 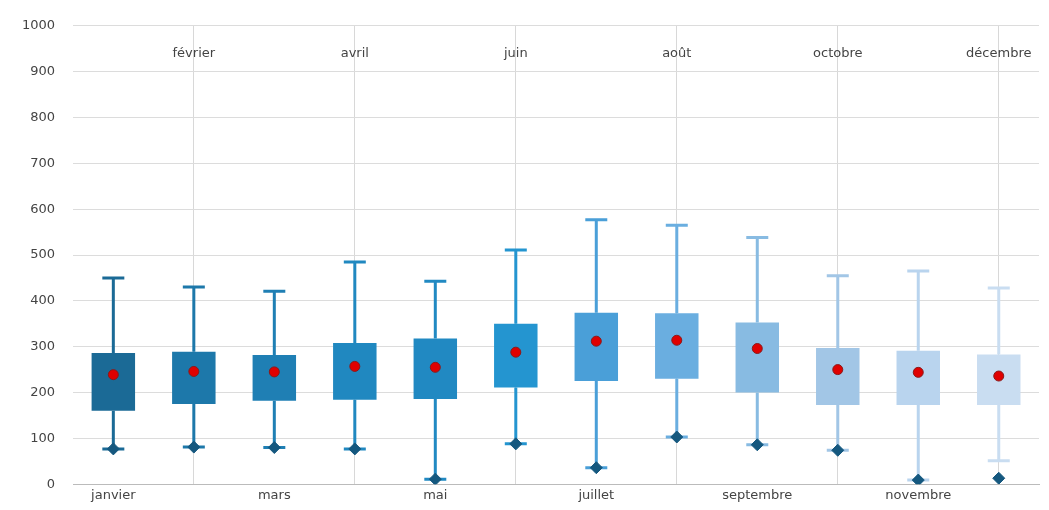 I want to click on y-tick-label: 1000, so click(x=38, y=25).